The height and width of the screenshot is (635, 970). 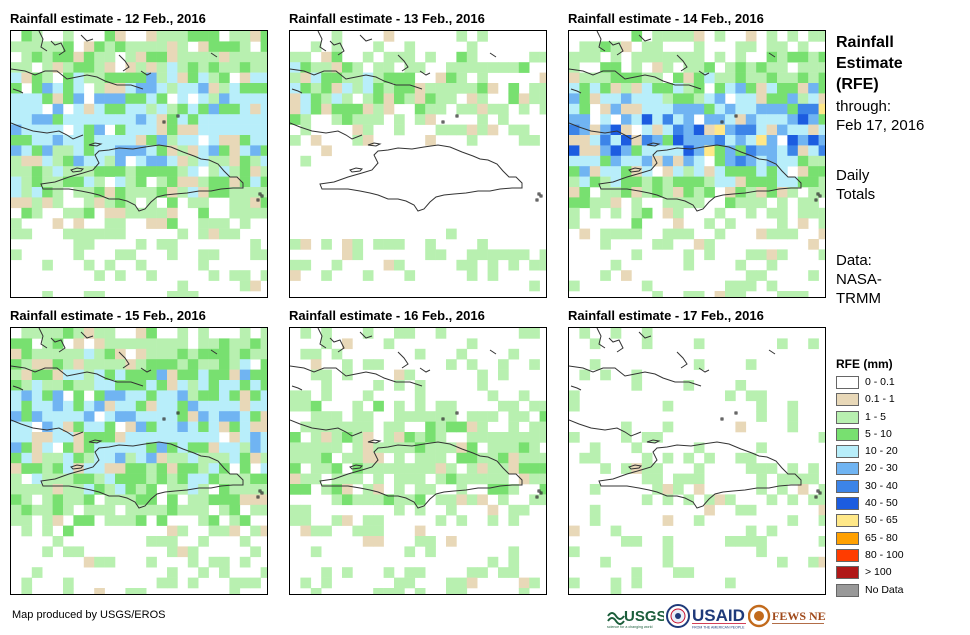 I want to click on map-canvas, so click(x=697, y=164).